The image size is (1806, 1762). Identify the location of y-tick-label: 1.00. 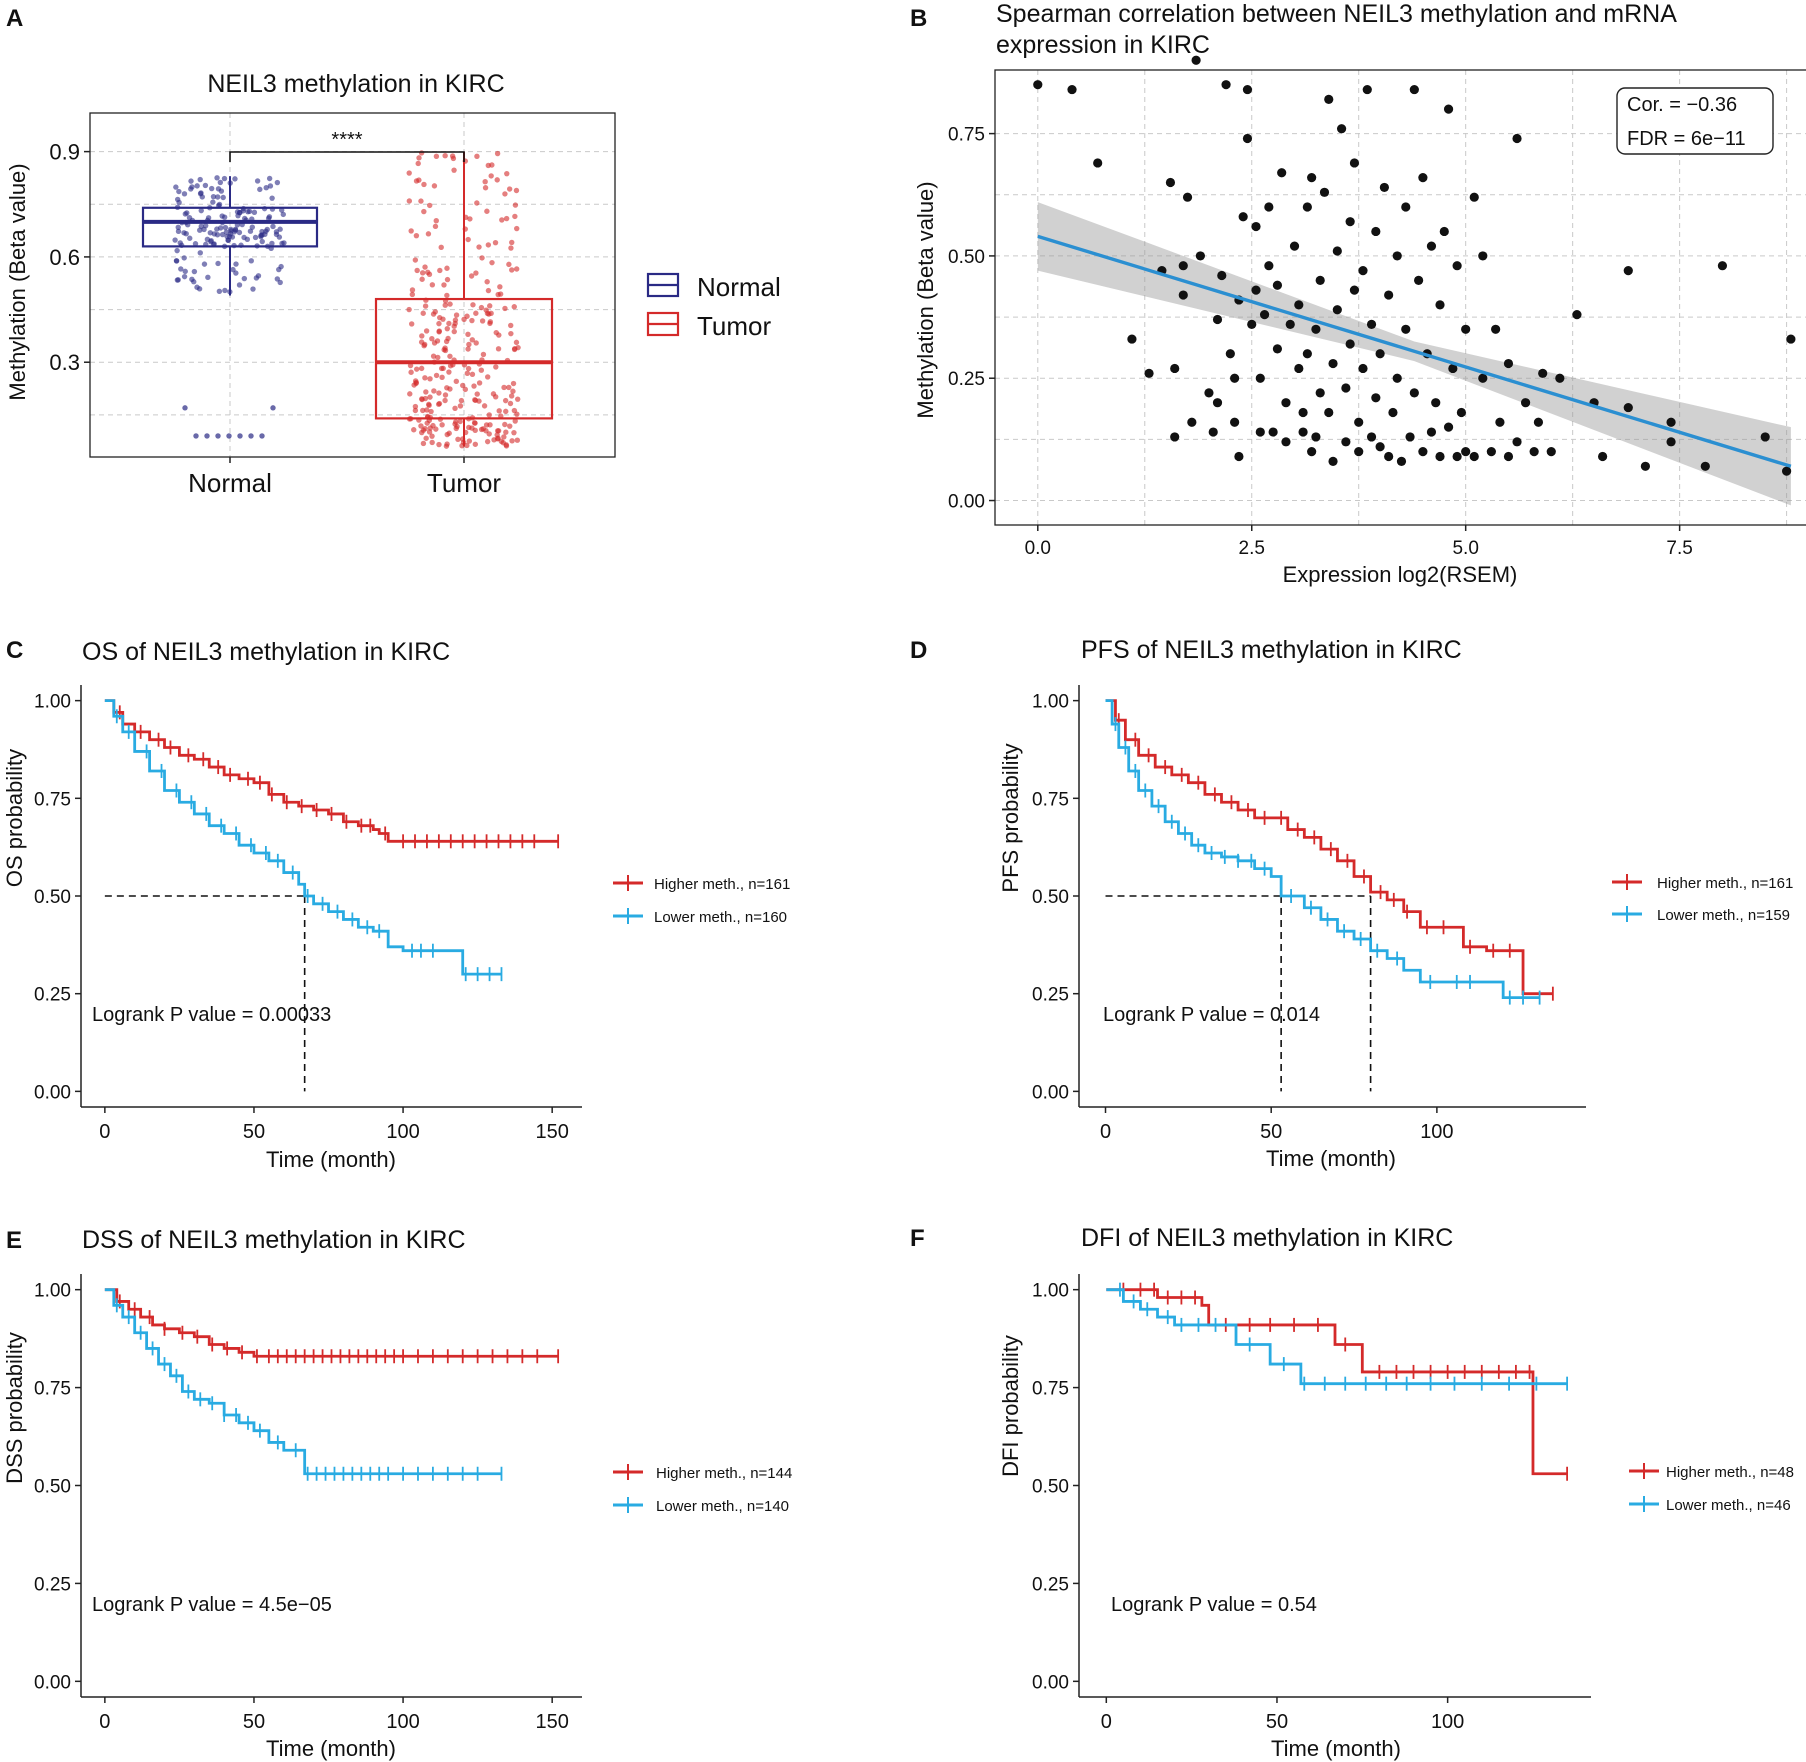
(52, 702).